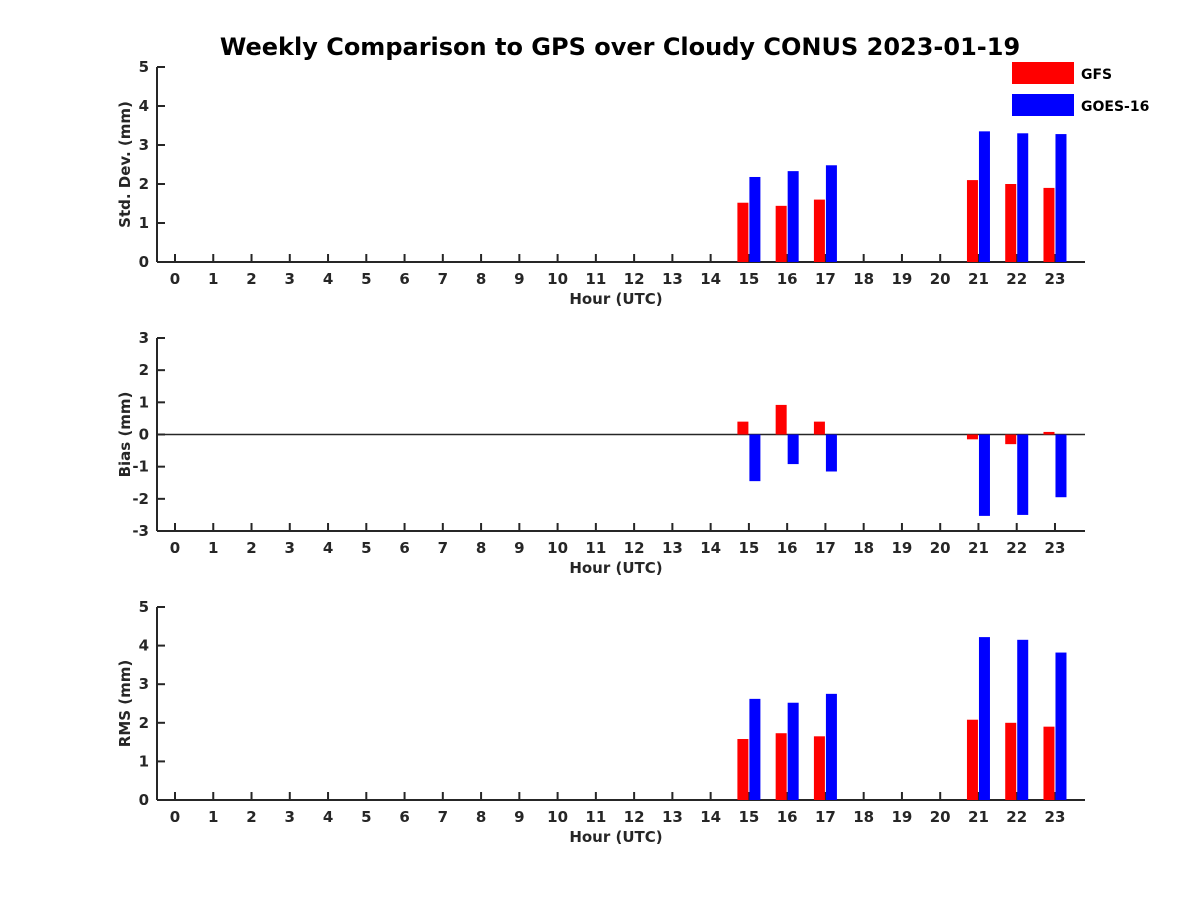 This screenshot has width=1200, height=900. I want to click on x-tick-label: 12, so click(634, 817).